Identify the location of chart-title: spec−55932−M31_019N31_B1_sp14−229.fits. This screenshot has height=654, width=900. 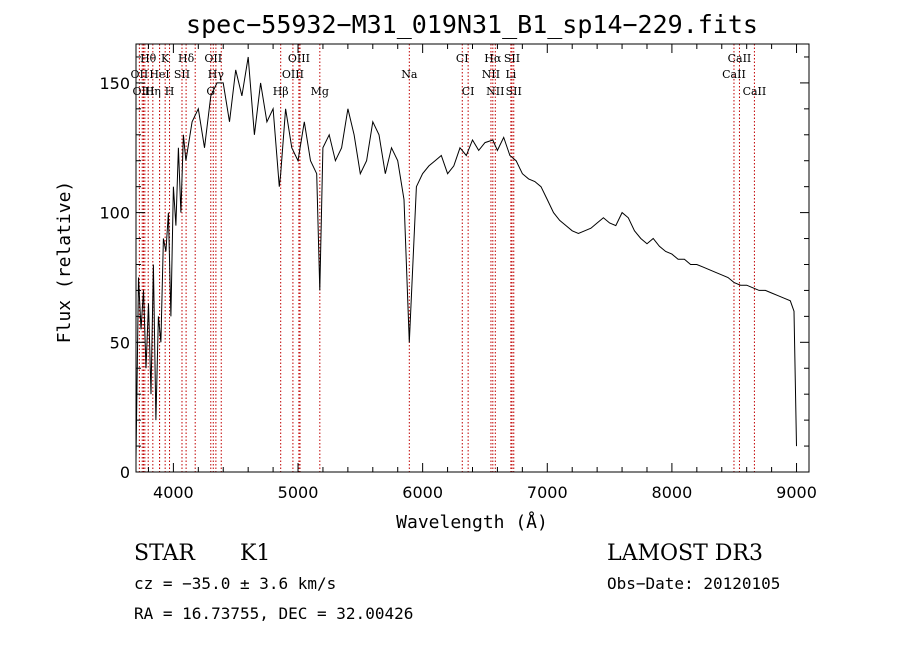
(472, 24).